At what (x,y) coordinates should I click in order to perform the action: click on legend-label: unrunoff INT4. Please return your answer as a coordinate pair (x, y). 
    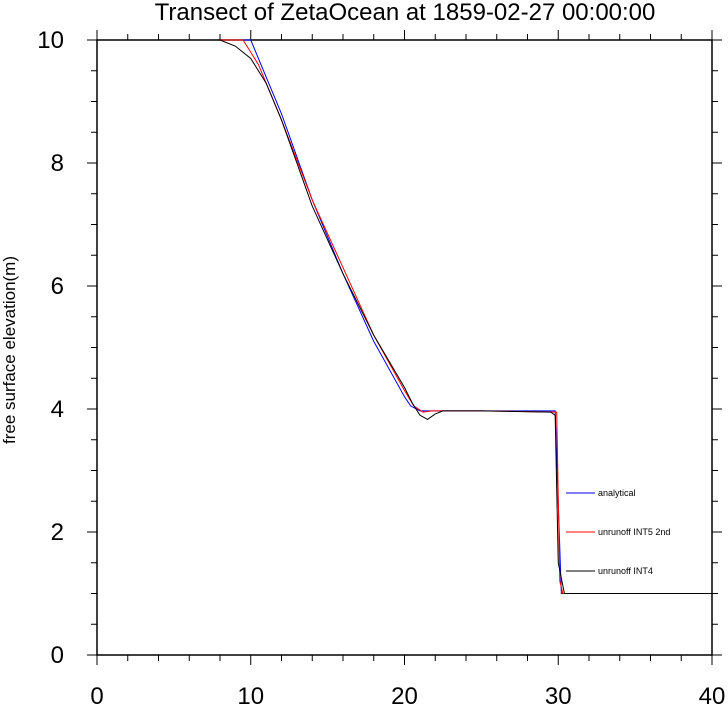
    Looking at the image, I should click on (625, 571).